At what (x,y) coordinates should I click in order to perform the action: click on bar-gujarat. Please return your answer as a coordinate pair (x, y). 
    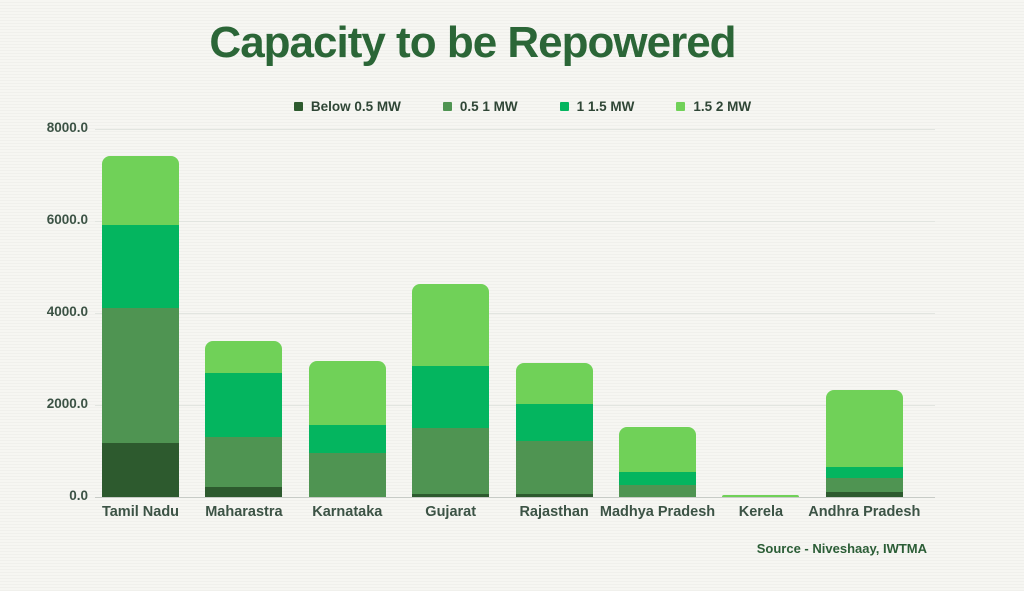
    Looking at the image, I should click on (451, 390).